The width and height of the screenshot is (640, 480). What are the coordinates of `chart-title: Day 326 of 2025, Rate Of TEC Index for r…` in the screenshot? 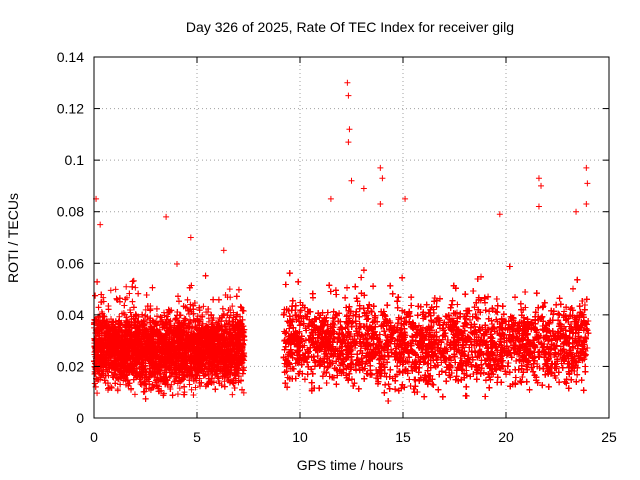 It's located at (350, 27).